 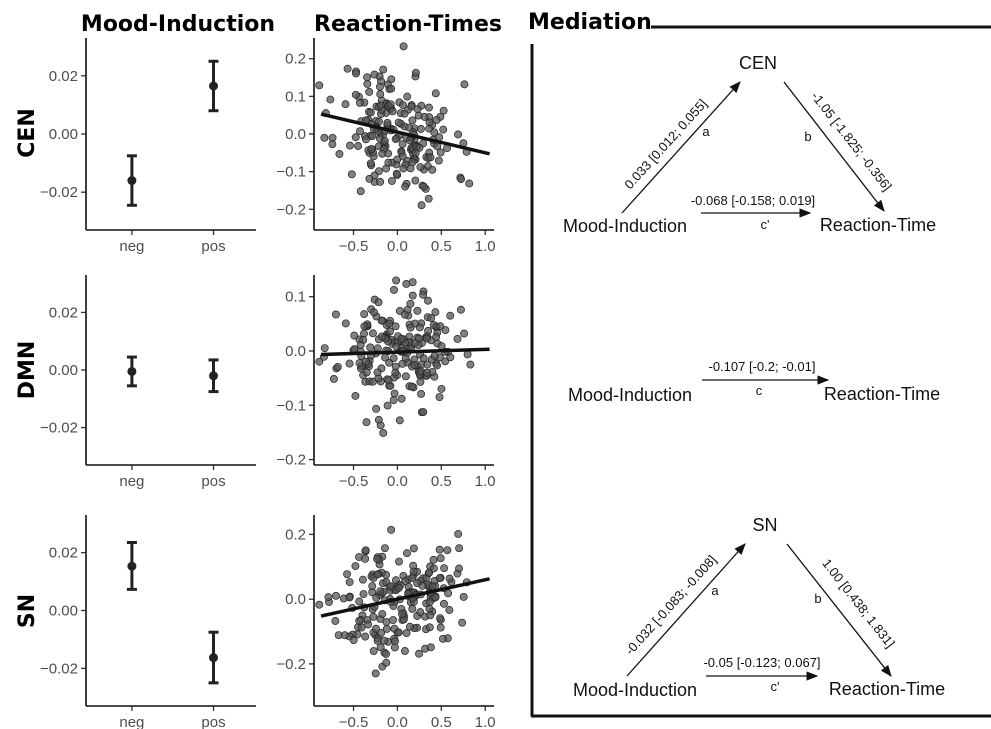 I want to click on x-tick-label: neg, so click(x=131, y=481).